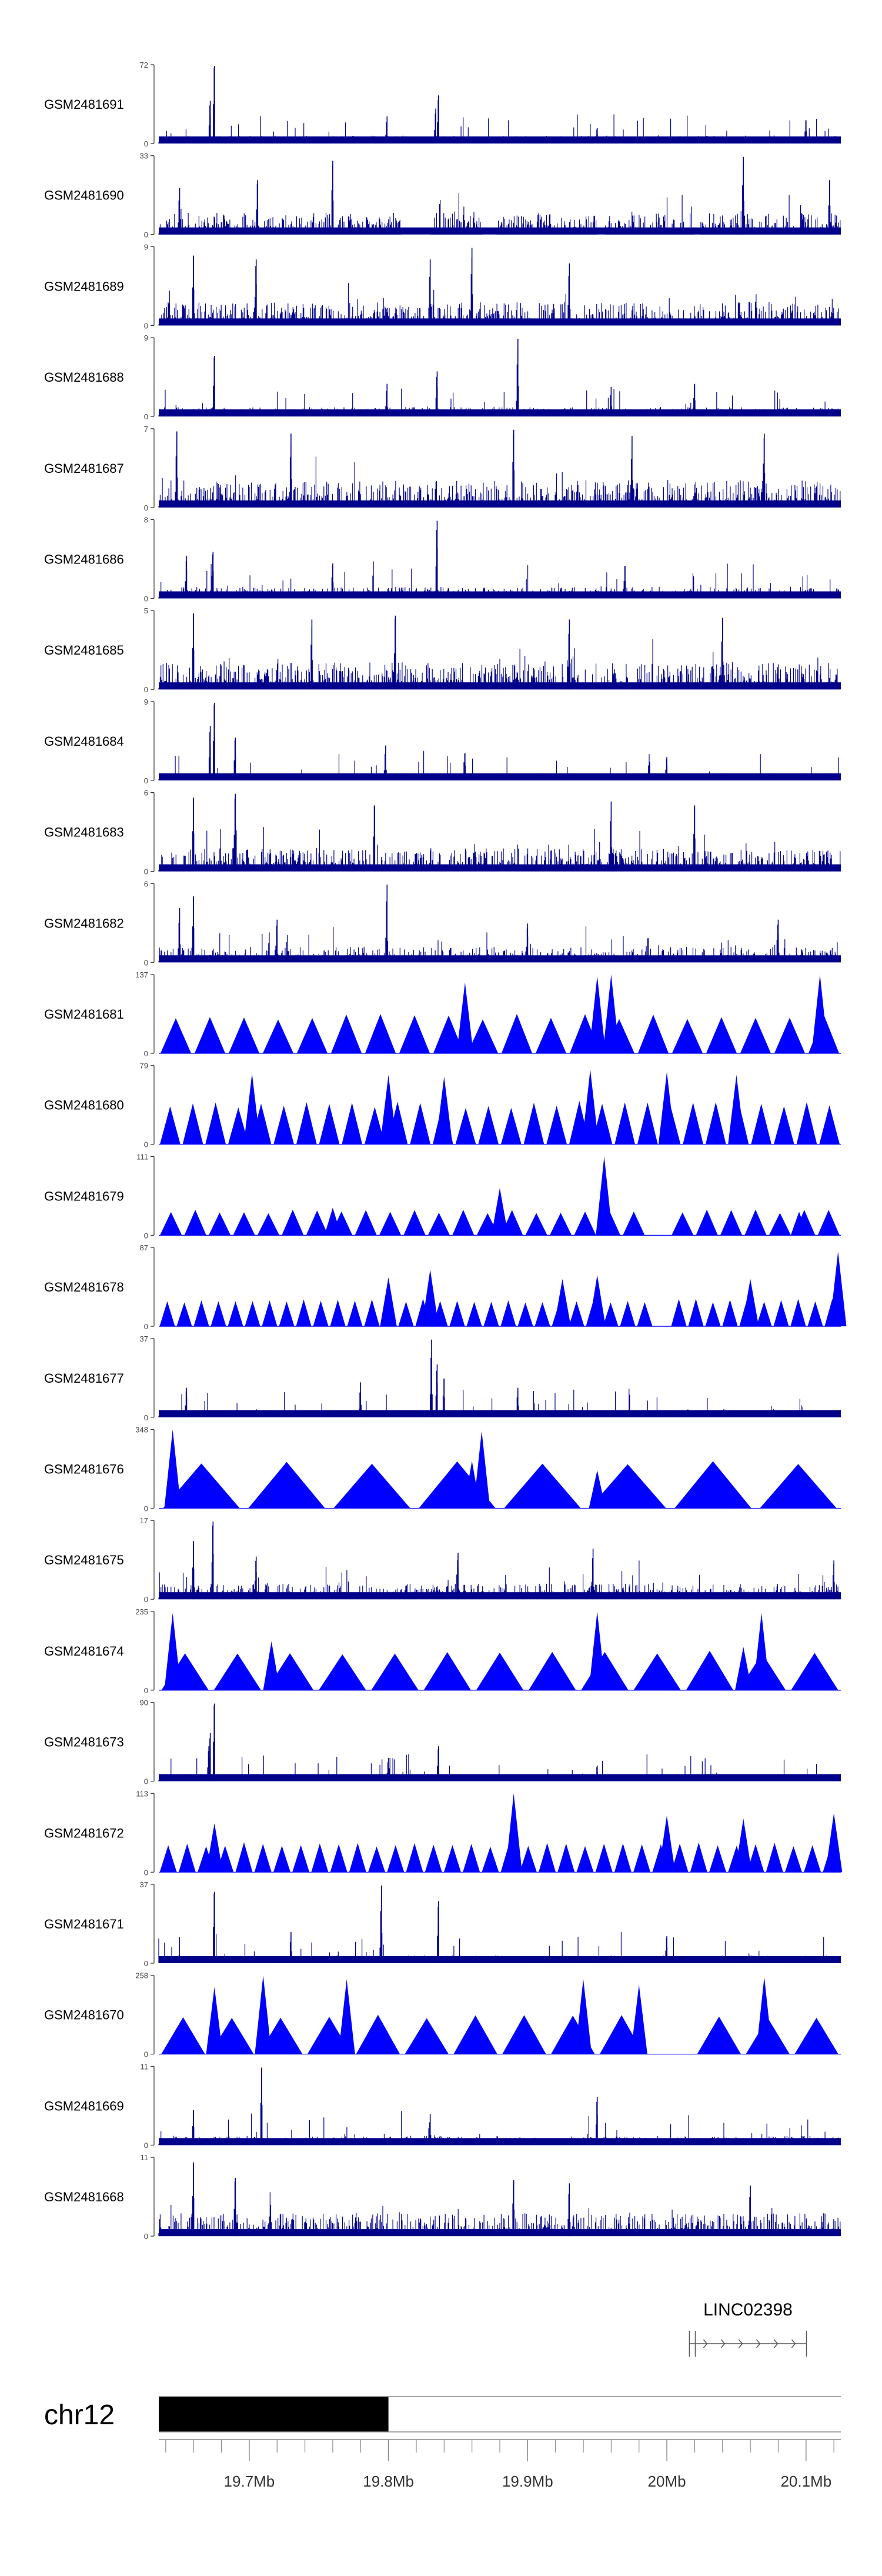 This screenshot has height=2576, width=882. Describe the element at coordinates (442, 1014) in the screenshot. I see `track-GSM2481681: GSM2481681 137 0` at that location.